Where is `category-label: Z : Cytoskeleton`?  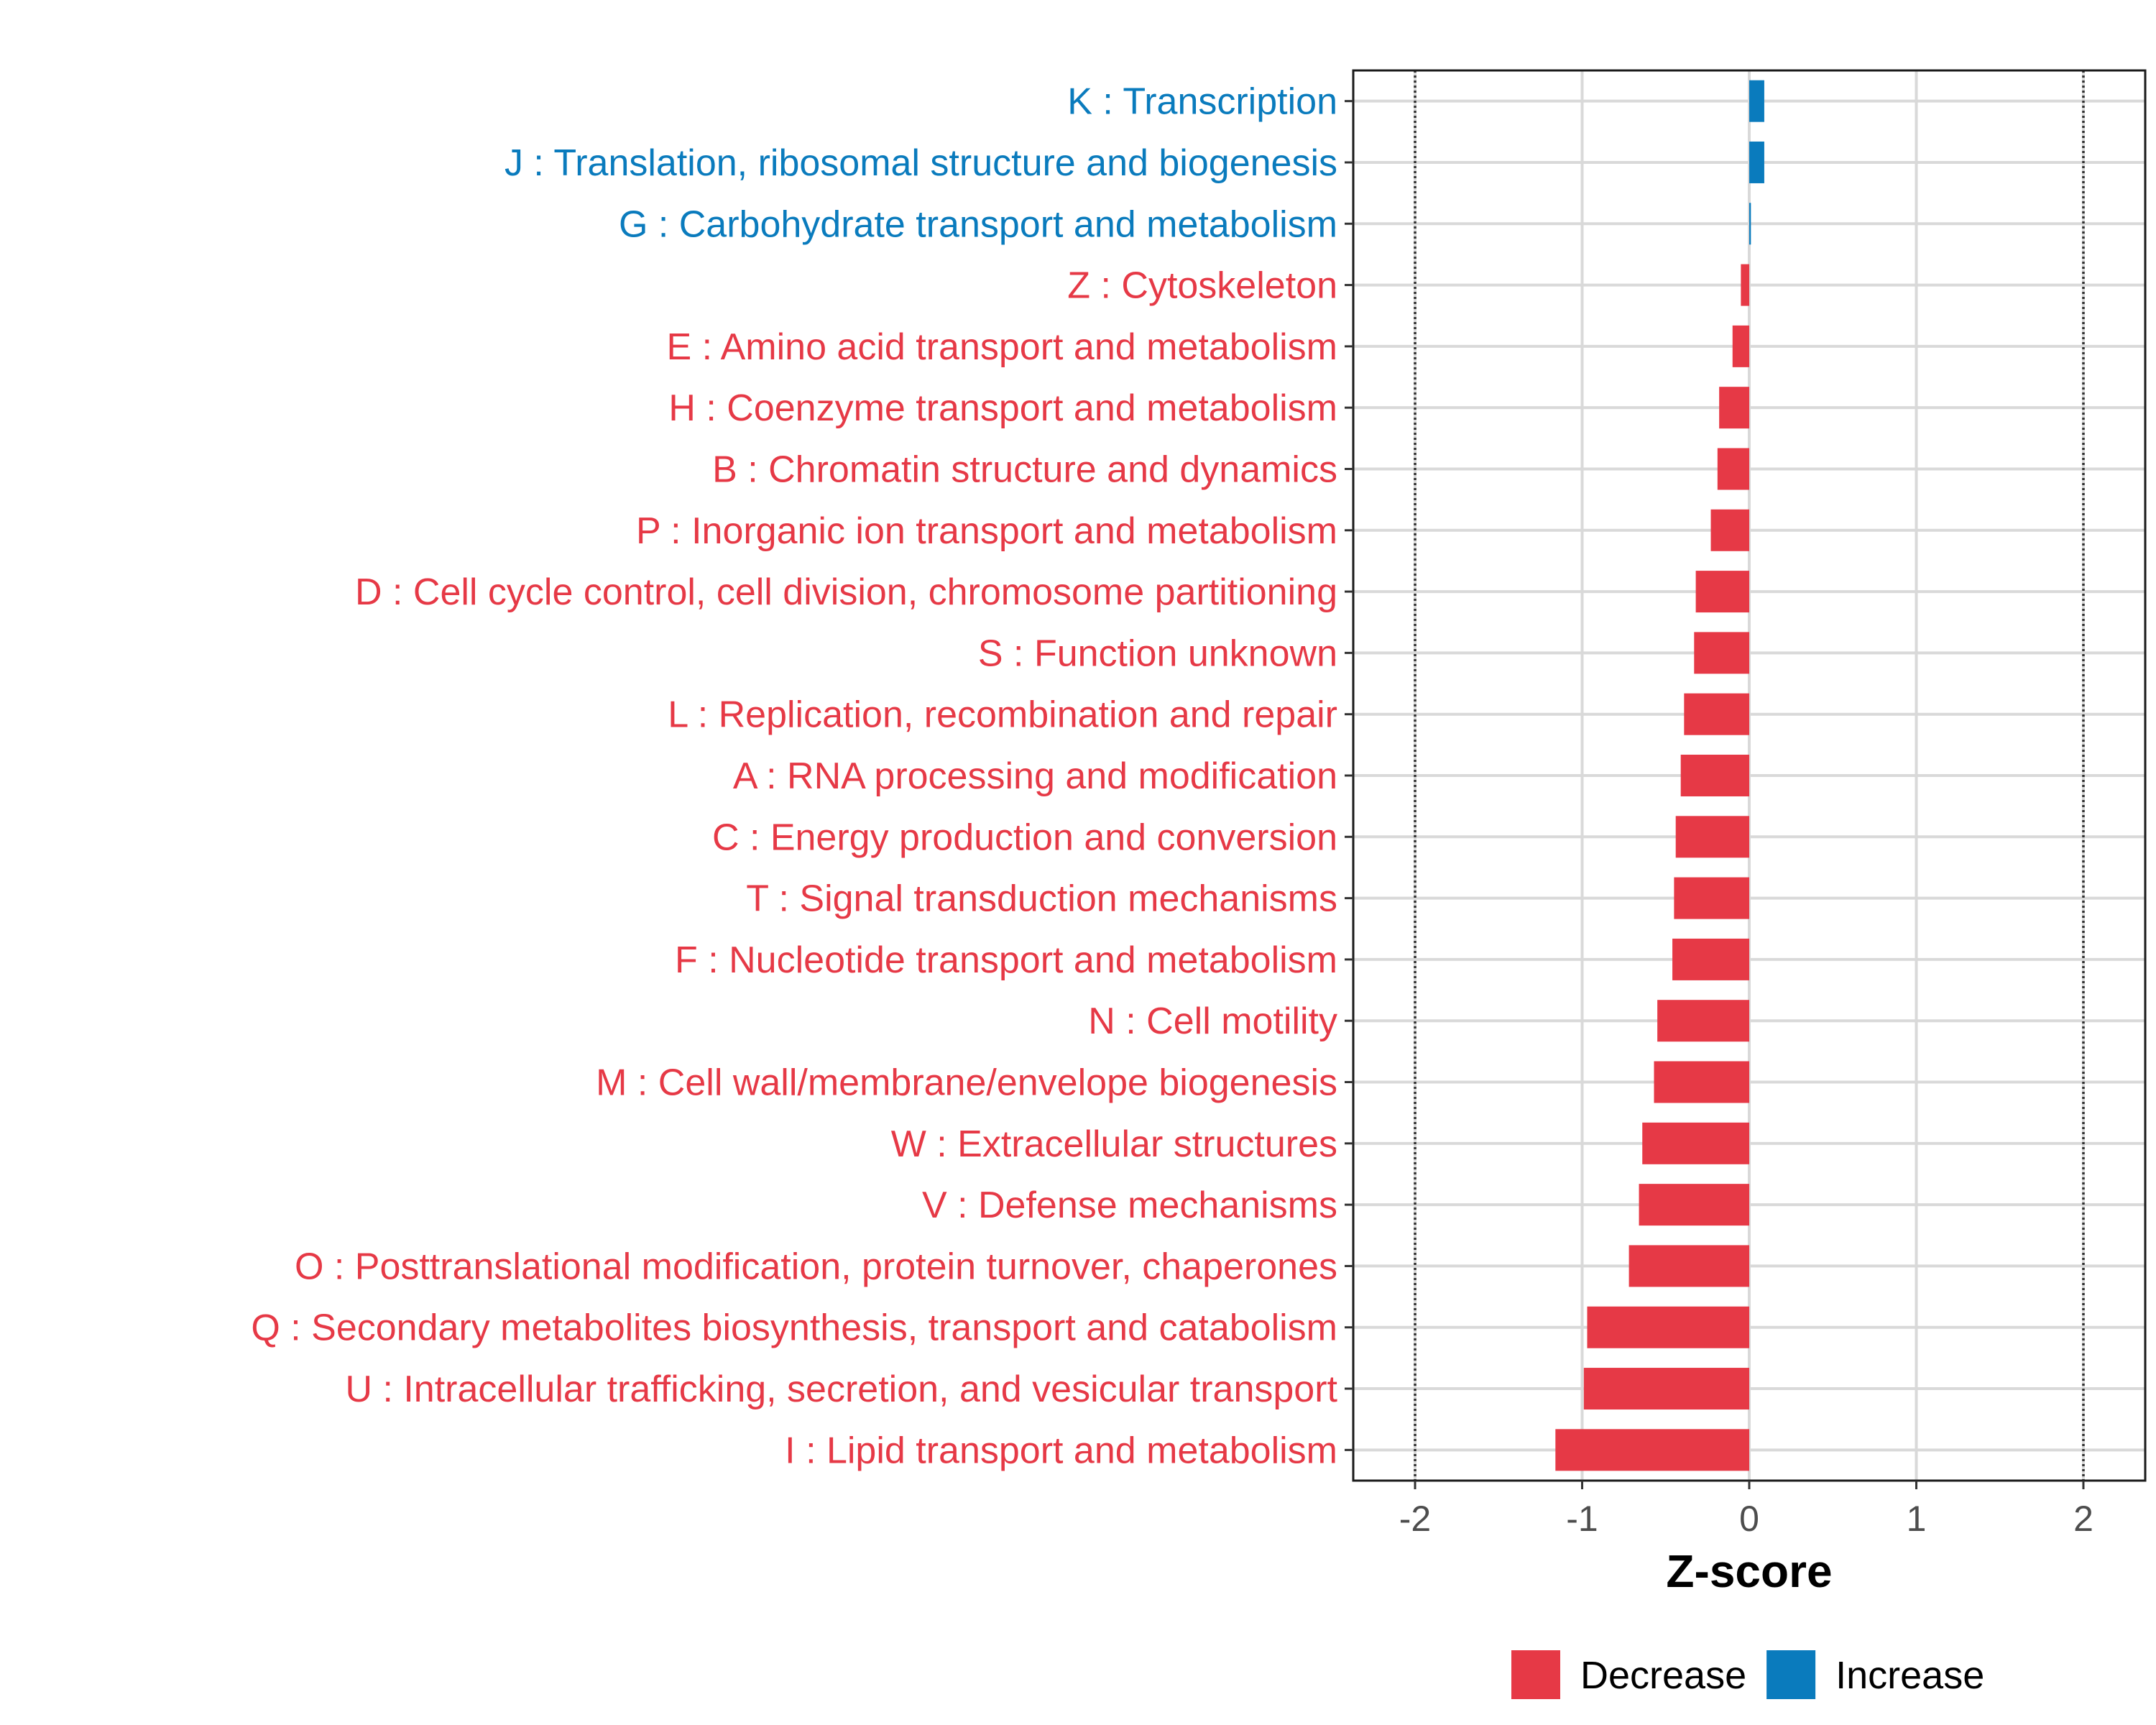
category-label: Z : Cytoskeleton is located at coordinates (1202, 286).